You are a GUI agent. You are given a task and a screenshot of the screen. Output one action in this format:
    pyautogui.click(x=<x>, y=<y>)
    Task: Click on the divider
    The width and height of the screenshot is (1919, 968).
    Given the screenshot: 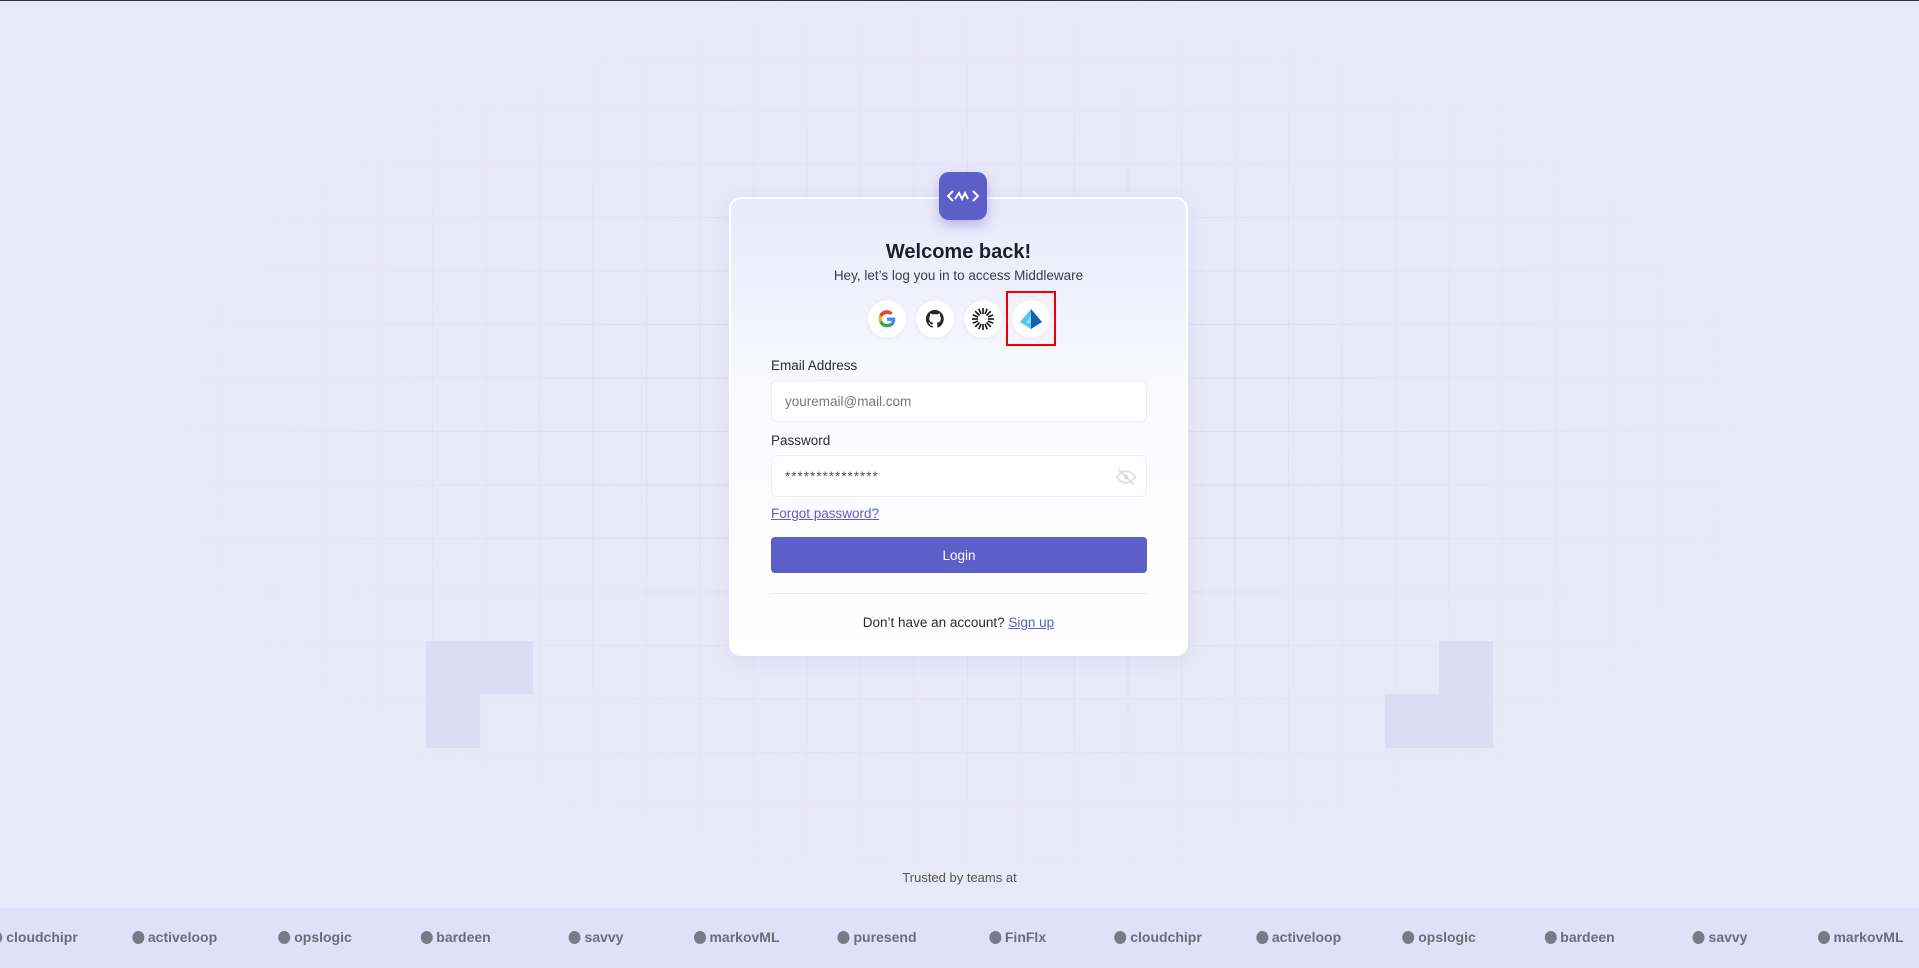 What is the action you would take?
    pyautogui.click(x=959, y=593)
    